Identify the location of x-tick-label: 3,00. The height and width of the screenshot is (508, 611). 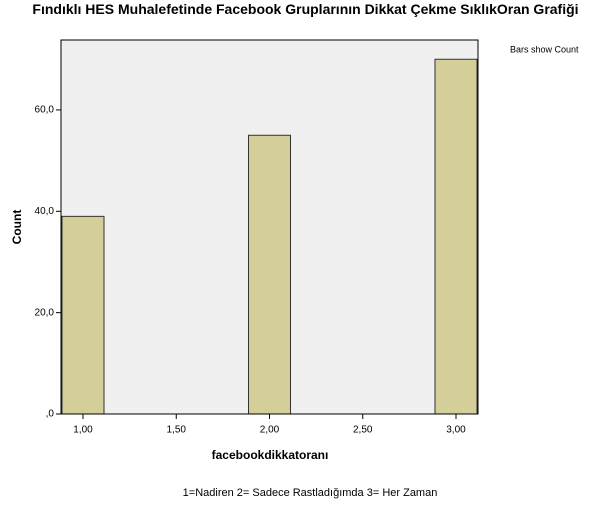
(456, 430).